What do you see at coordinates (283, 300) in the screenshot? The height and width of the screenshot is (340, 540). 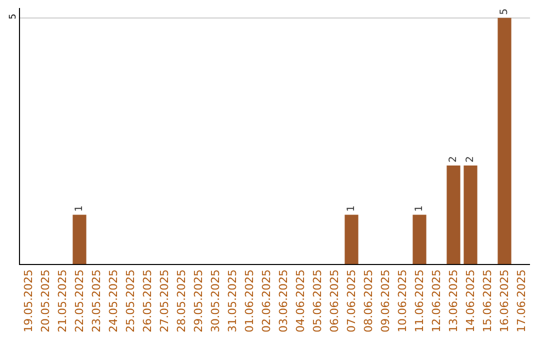 I see `x-tick-label: 03.06.2025` at bounding box center [283, 300].